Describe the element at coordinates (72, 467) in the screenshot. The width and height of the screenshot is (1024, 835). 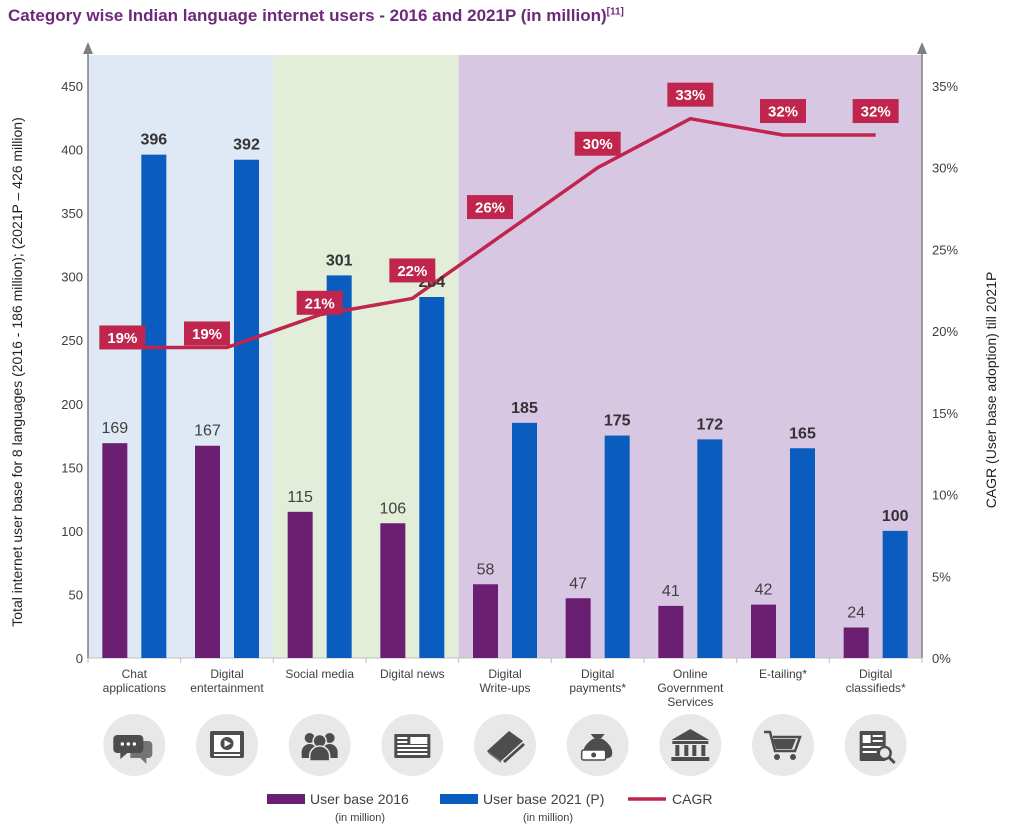
I see `left-axis-tick-label: 150` at that location.